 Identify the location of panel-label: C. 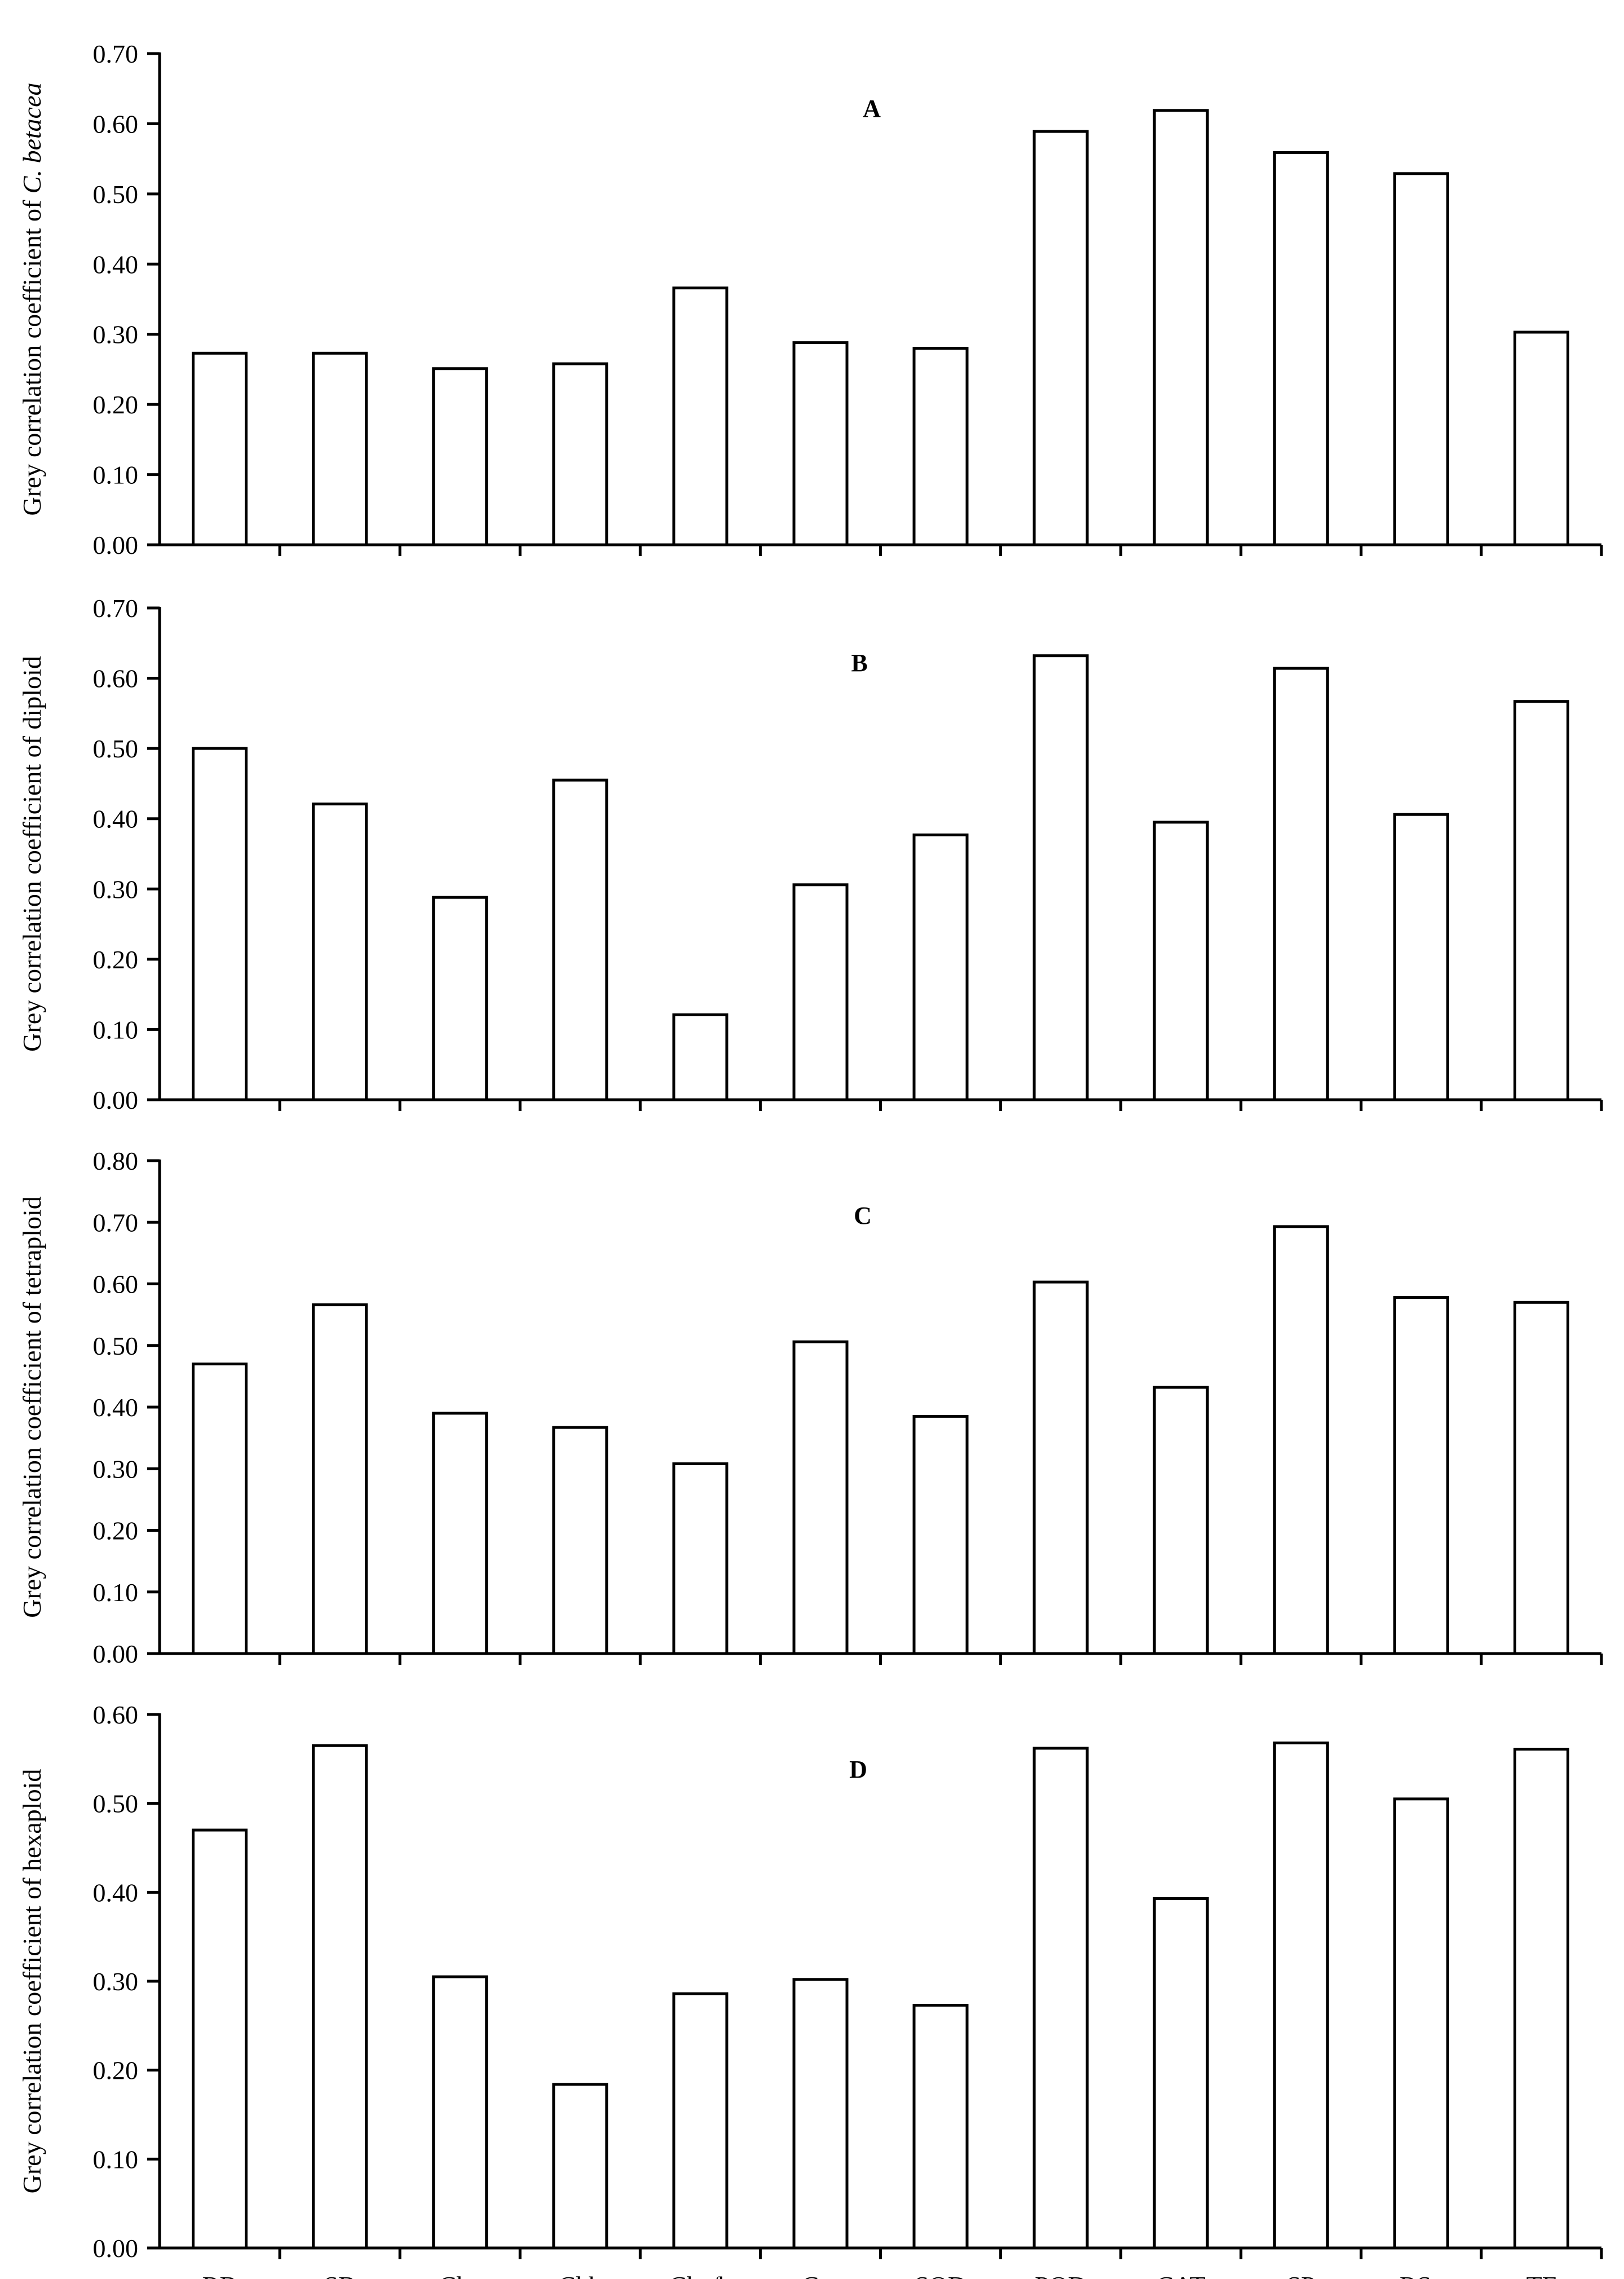
(863, 1215).